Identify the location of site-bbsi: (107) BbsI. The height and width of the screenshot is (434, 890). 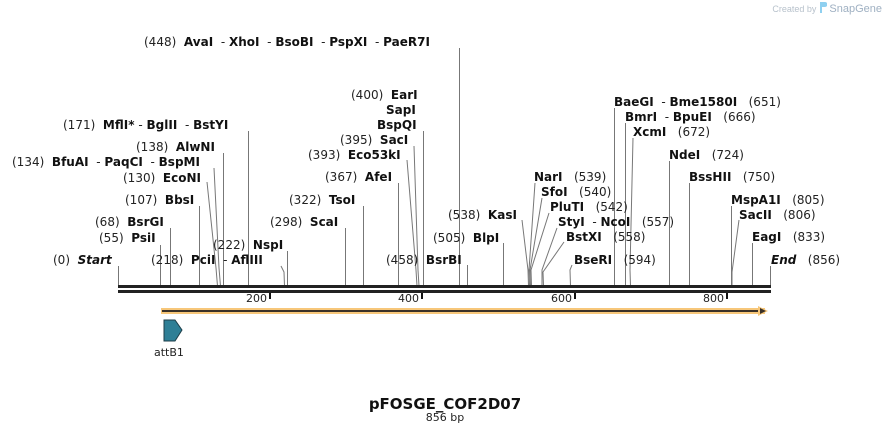
(159, 200).